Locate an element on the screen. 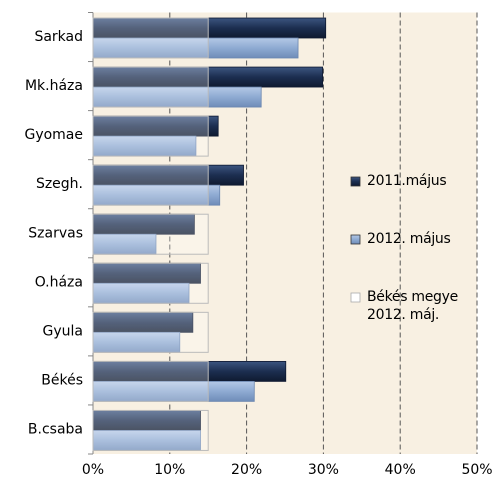 Image resolution: width=498 pixels, height=489 pixels. y-tick-label: Mk.háza is located at coordinates (54, 86).